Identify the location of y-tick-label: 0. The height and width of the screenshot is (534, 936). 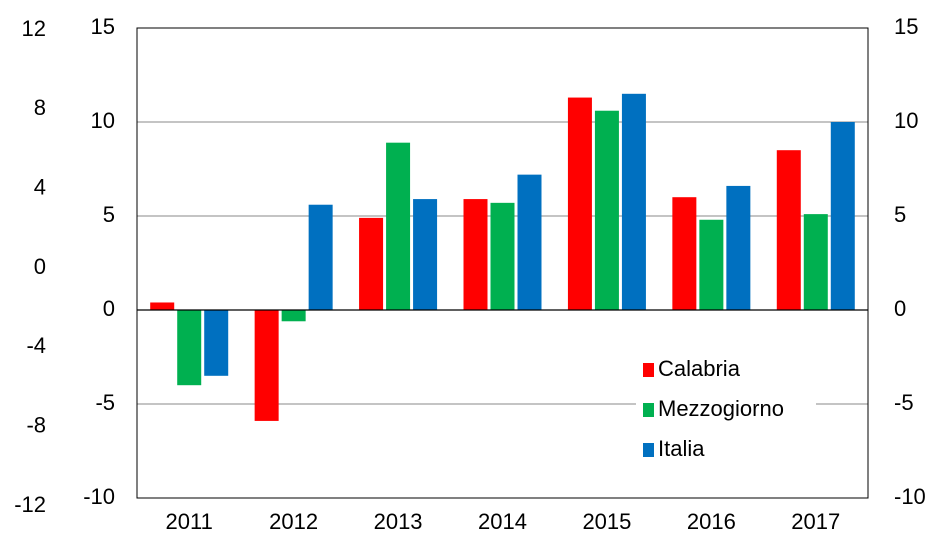
(109, 308).